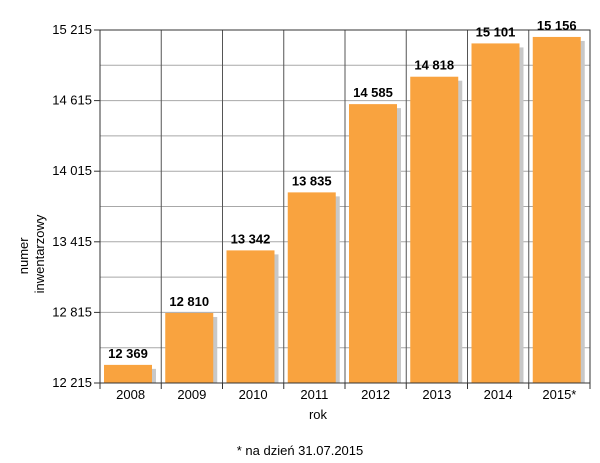 This screenshot has height=463, width=600. What do you see at coordinates (189, 301) in the screenshot?
I see `data-label: 12 810` at bounding box center [189, 301].